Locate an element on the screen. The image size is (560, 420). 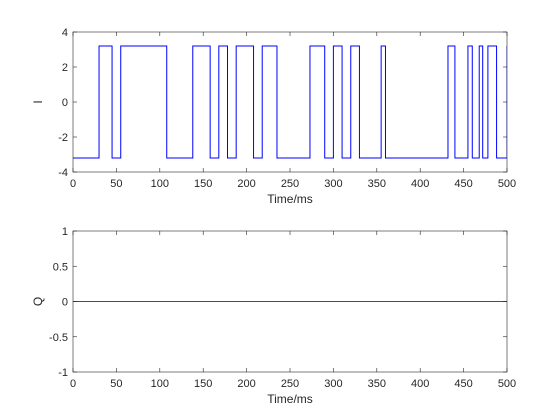
x-tick-label-i-5: 250 is located at coordinates (290, 184).